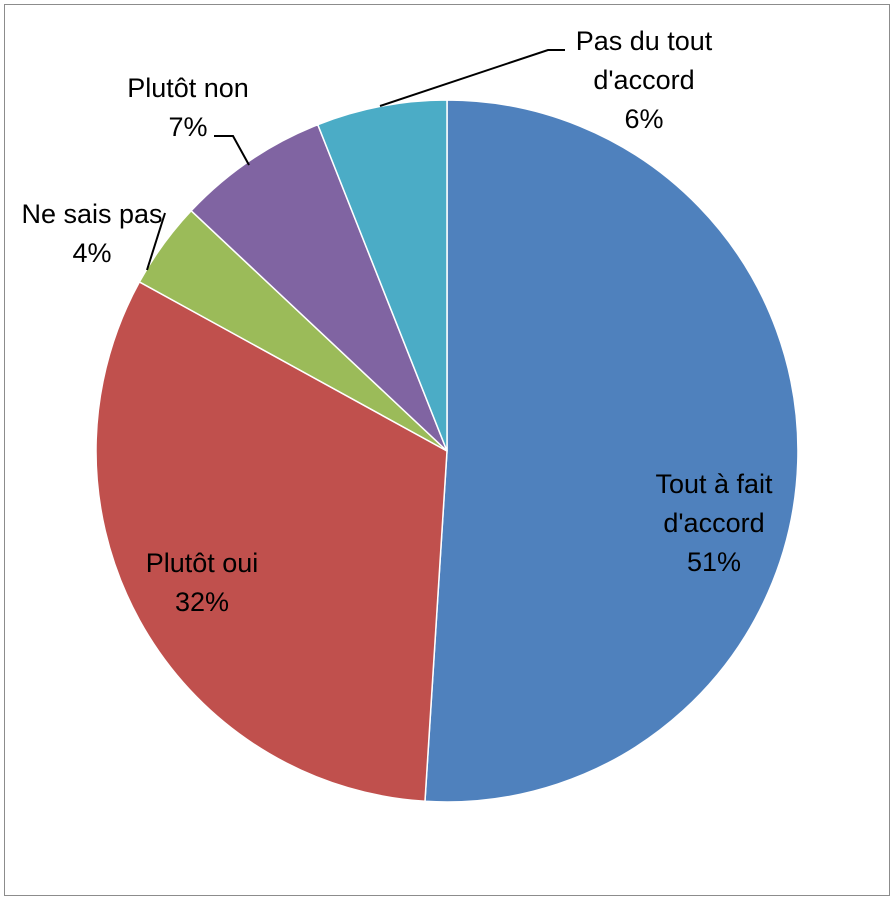 This screenshot has width=896, height=902. What do you see at coordinates (319, 287) in the screenshot?
I see `pie-slice` at bounding box center [319, 287].